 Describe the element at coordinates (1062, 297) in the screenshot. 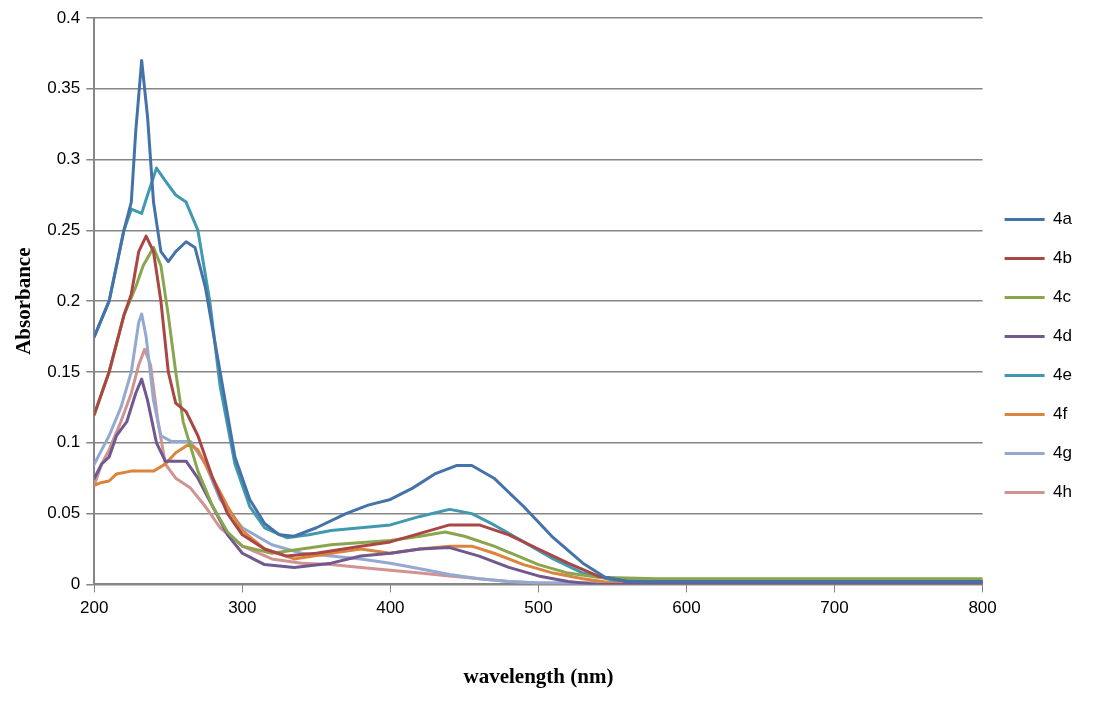

I see `legend-label: 4c` at that location.